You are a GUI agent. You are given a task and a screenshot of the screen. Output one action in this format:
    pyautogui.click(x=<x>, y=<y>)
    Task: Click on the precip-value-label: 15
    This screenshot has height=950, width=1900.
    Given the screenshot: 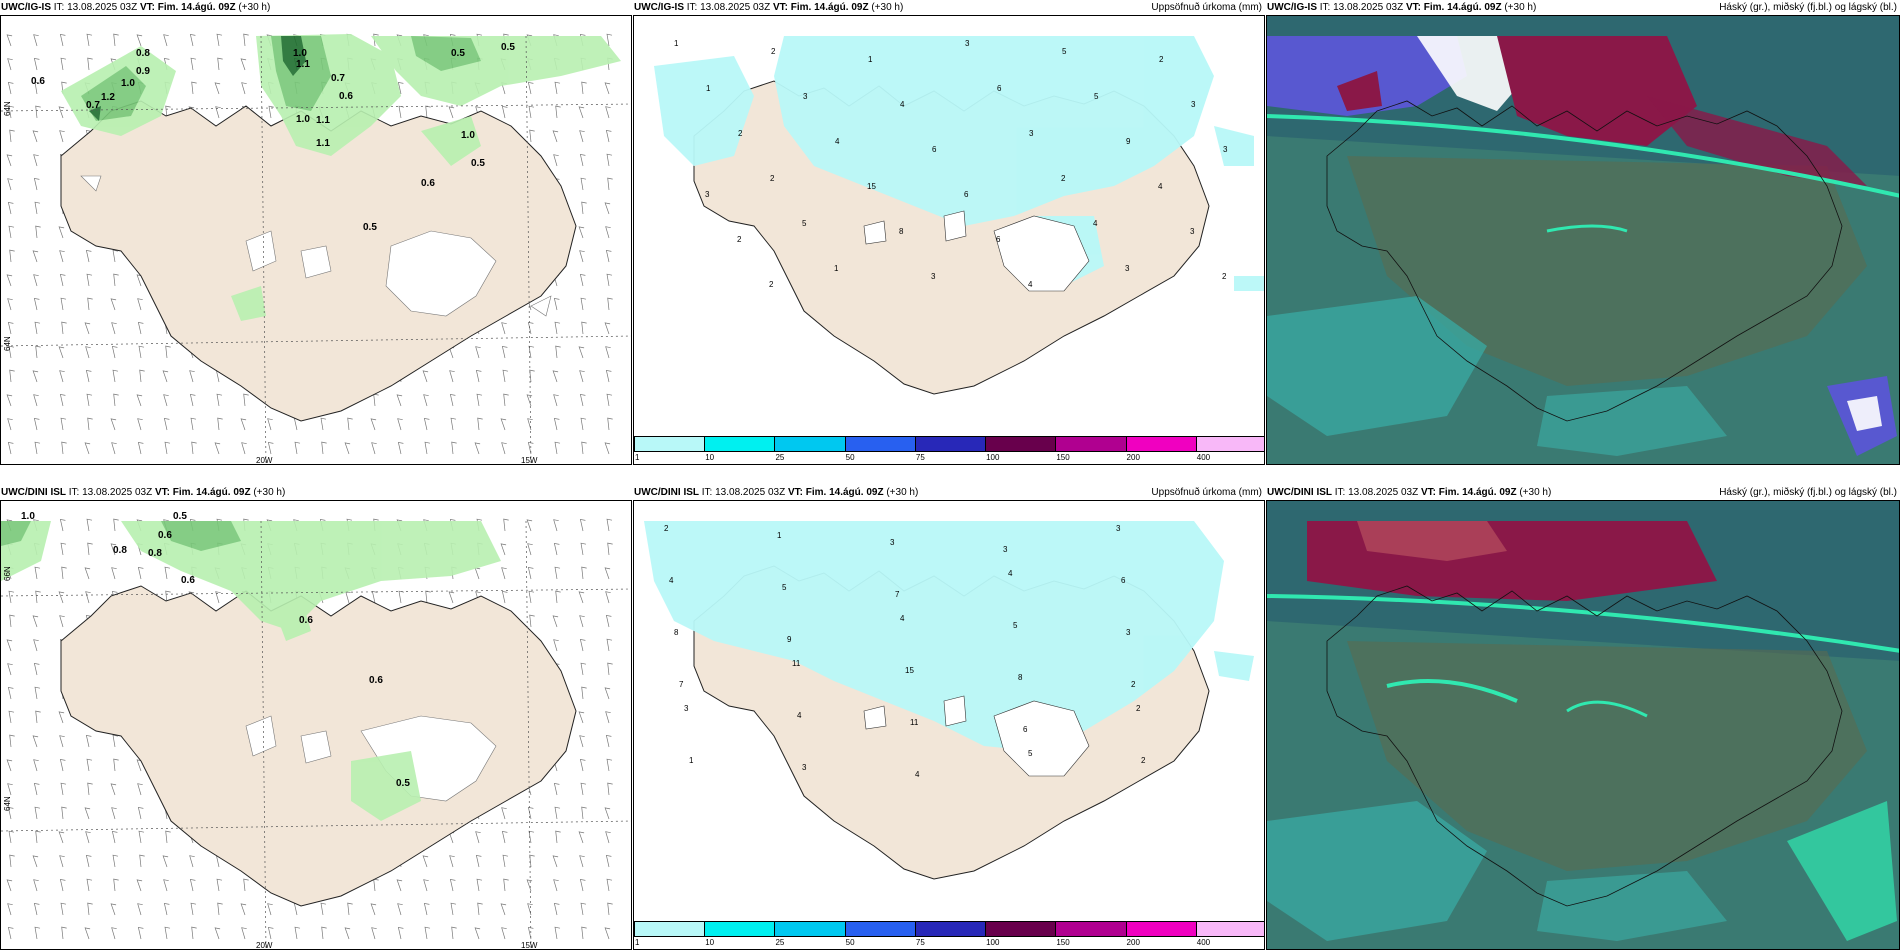 What is the action you would take?
    pyautogui.click(x=871, y=186)
    